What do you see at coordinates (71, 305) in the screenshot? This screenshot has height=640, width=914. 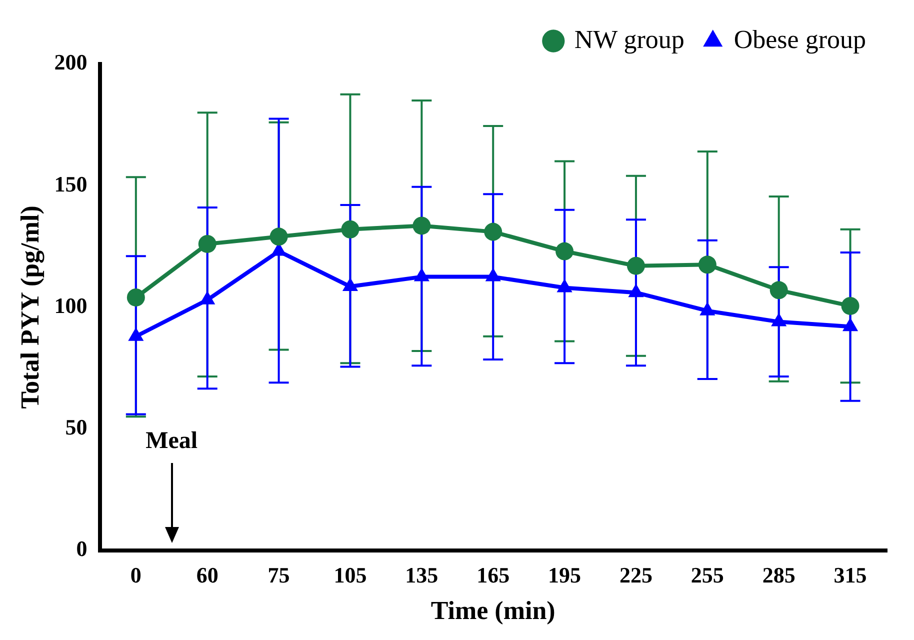 I see `y-tick-label: 100` at bounding box center [71, 305].